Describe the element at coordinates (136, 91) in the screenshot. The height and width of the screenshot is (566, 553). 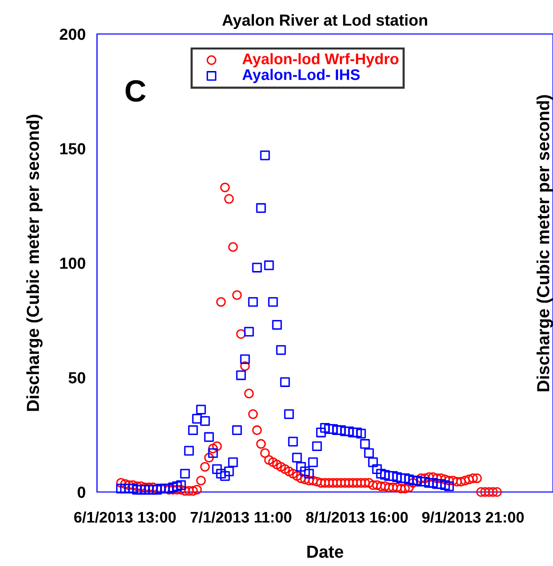
I see `annotation: C` at that location.